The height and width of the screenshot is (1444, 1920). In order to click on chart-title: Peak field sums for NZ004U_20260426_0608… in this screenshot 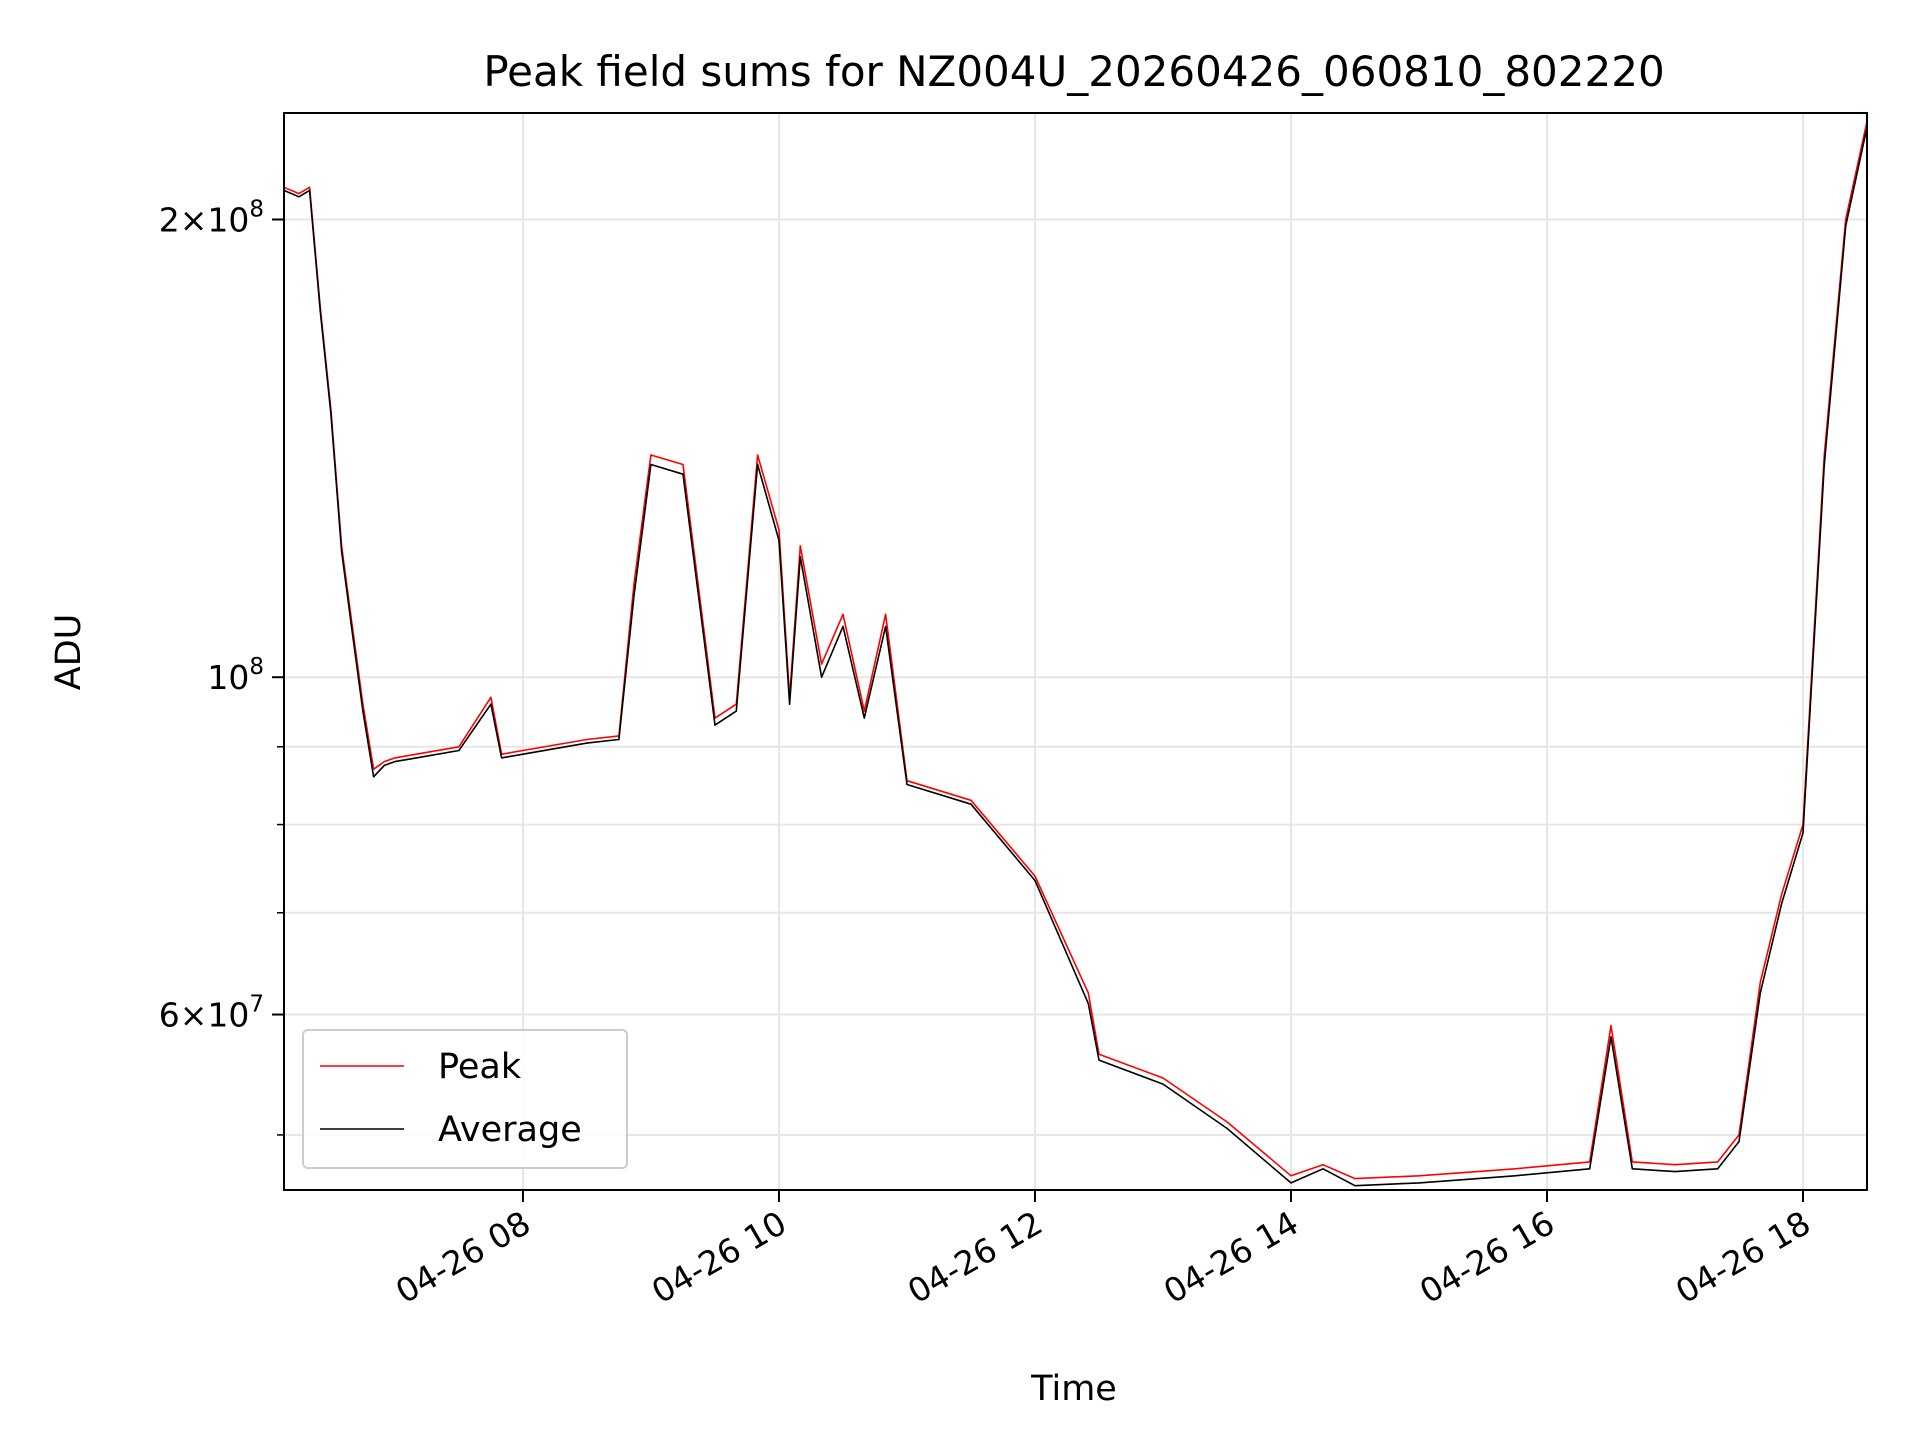, I will do `click(1073, 71)`.